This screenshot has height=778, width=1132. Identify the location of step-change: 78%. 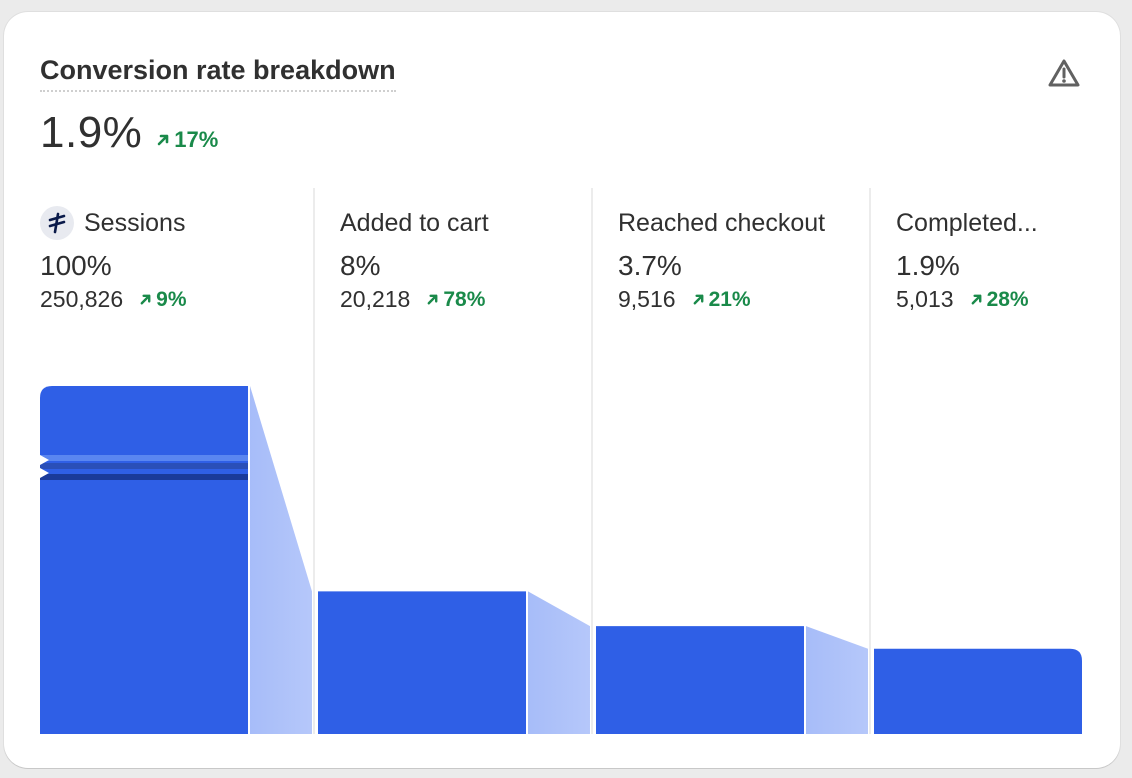
(455, 300).